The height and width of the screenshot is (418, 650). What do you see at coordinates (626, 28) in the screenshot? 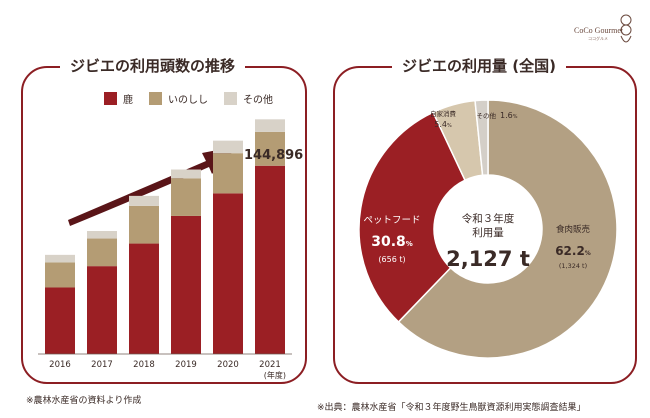
I see `chef-icon` at bounding box center [626, 28].